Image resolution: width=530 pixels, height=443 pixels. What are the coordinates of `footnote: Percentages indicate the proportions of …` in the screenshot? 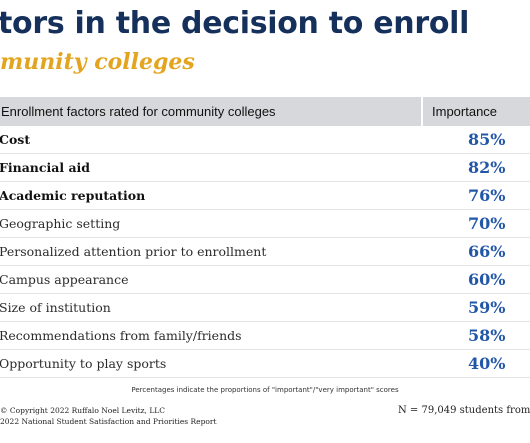 It's located at (265, 390).